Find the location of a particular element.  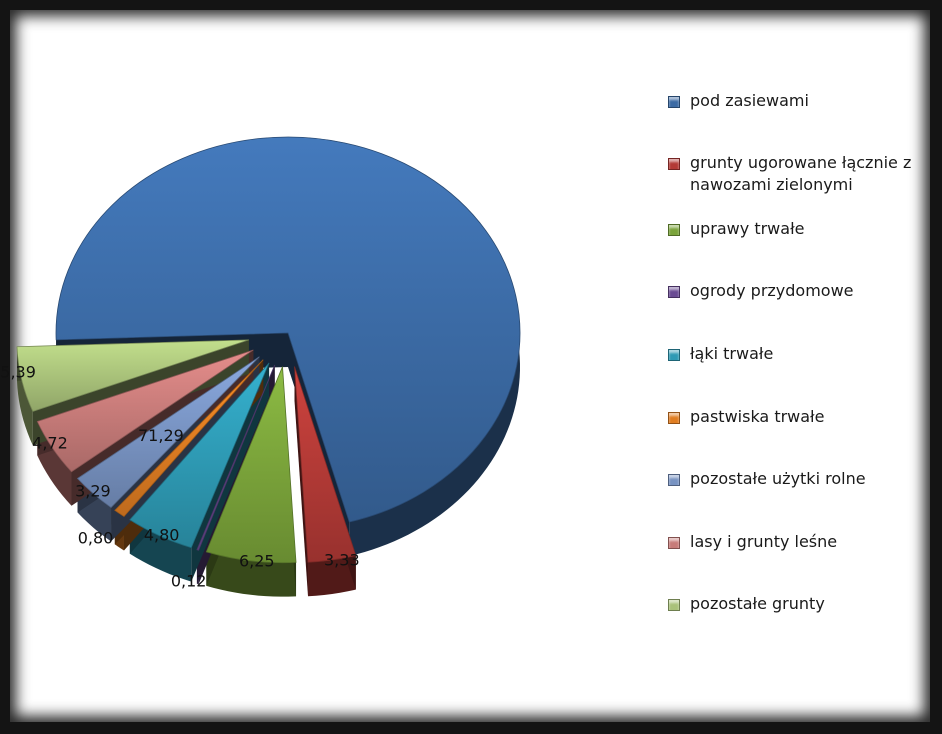

data-label: 5,39 is located at coordinates (18, 372).